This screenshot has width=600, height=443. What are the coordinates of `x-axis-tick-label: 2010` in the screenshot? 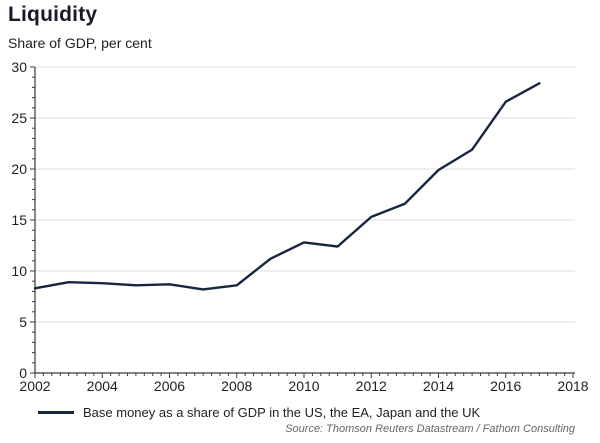 It's located at (303, 386).